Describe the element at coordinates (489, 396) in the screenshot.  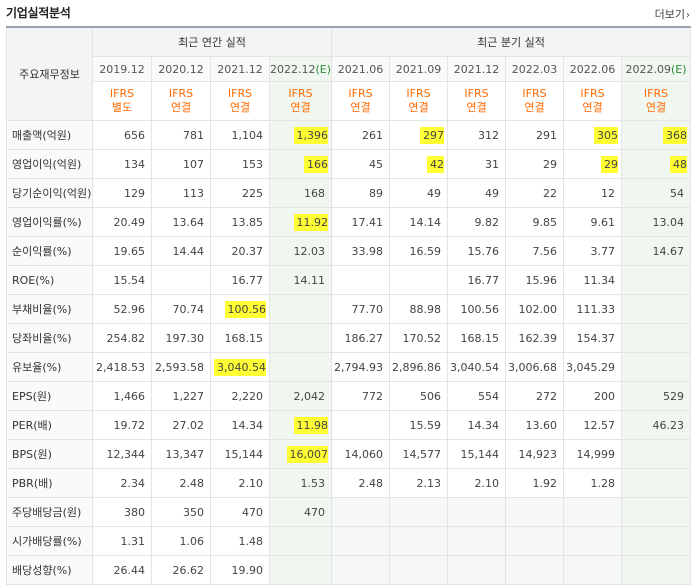
I see `cell-value: 554` at that location.